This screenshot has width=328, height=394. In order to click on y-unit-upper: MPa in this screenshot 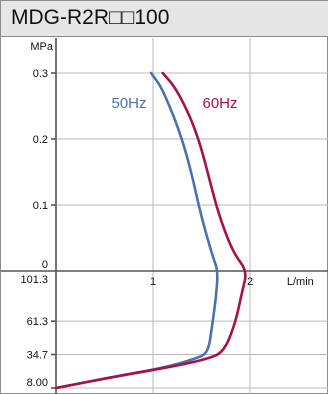, I will do `click(42, 47)`.